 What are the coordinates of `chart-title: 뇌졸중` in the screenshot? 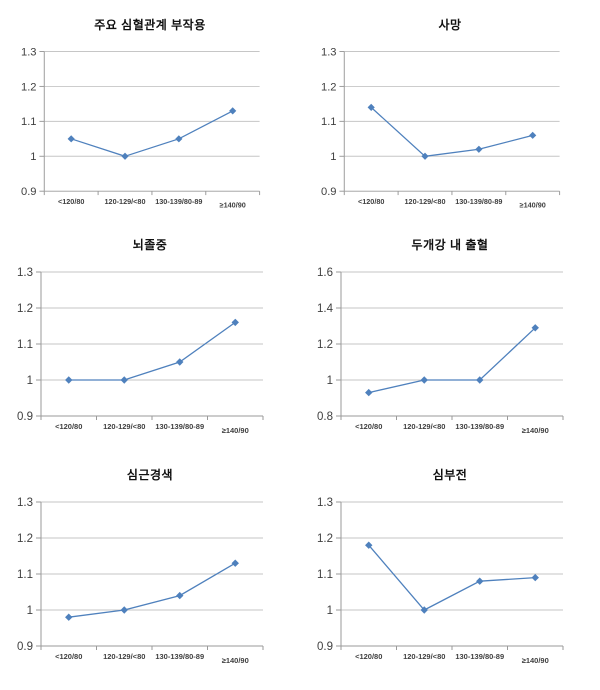 It's located at (150, 245).